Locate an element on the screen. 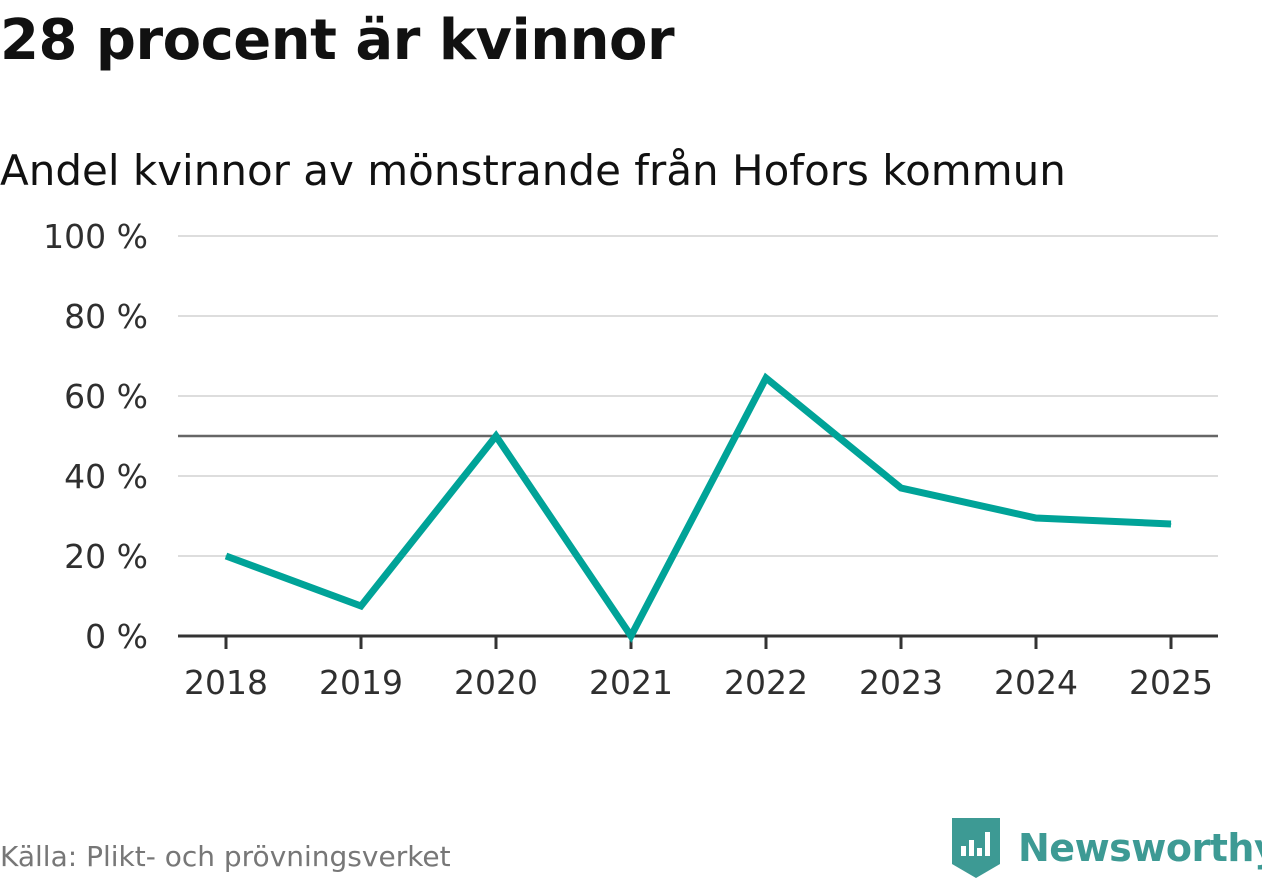 The width and height of the screenshot is (1262, 879). x-tick-label-2019: 2019 is located at coordinates (361, 682).